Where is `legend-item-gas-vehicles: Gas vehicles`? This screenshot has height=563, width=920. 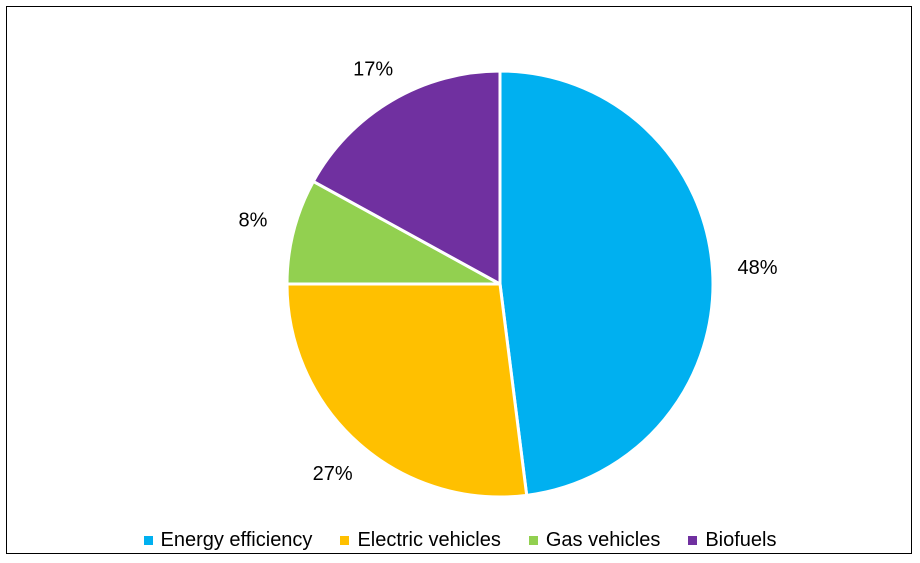
legend-item-gas-vehicles: Gas vehicles is located at coordinates (594, 540).